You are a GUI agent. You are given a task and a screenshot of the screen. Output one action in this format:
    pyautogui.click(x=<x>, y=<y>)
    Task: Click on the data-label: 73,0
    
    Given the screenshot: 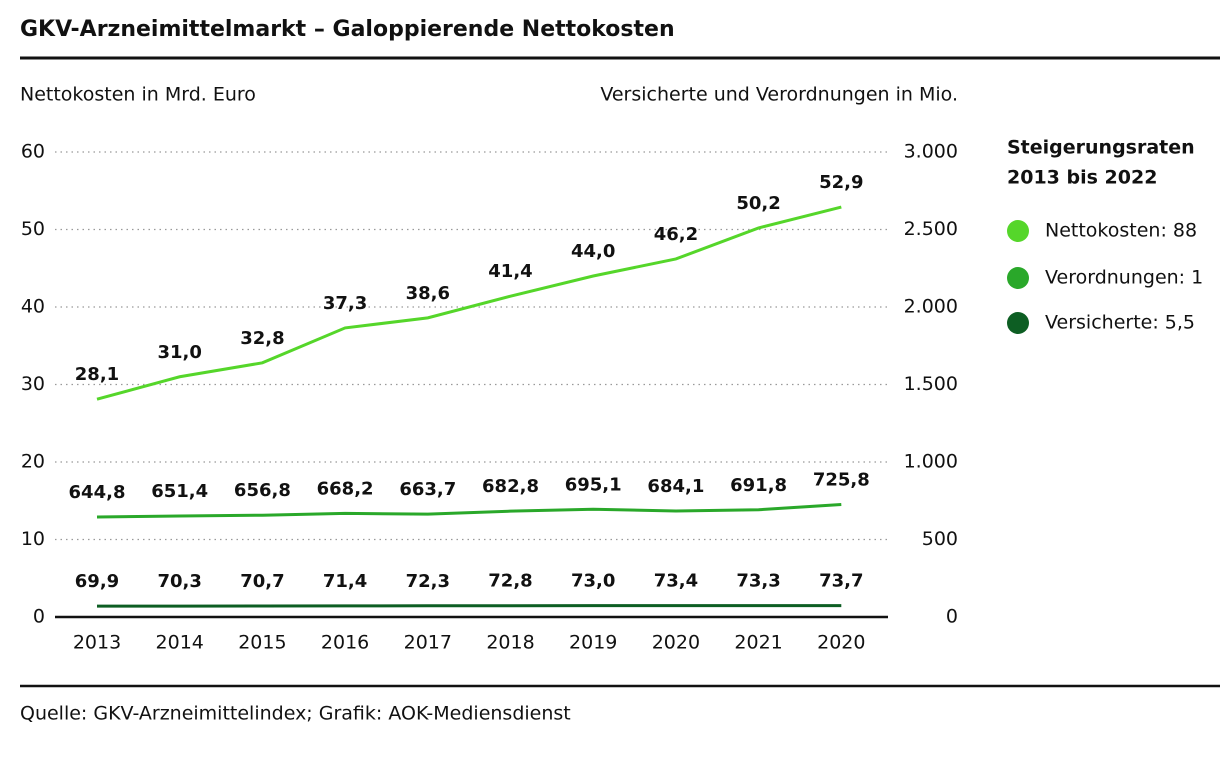 What is the action you would take?
    pyautogui.click(x=593, y=581)
    